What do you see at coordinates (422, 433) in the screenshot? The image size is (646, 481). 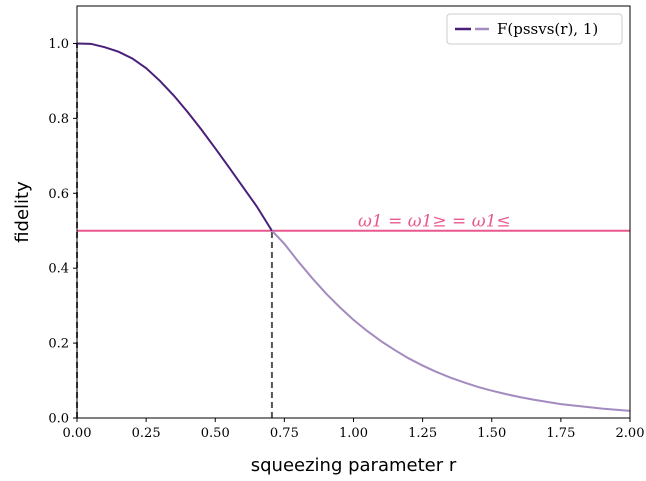 I see `x-tick-label: 1.25` at bounding box center [422, 433].